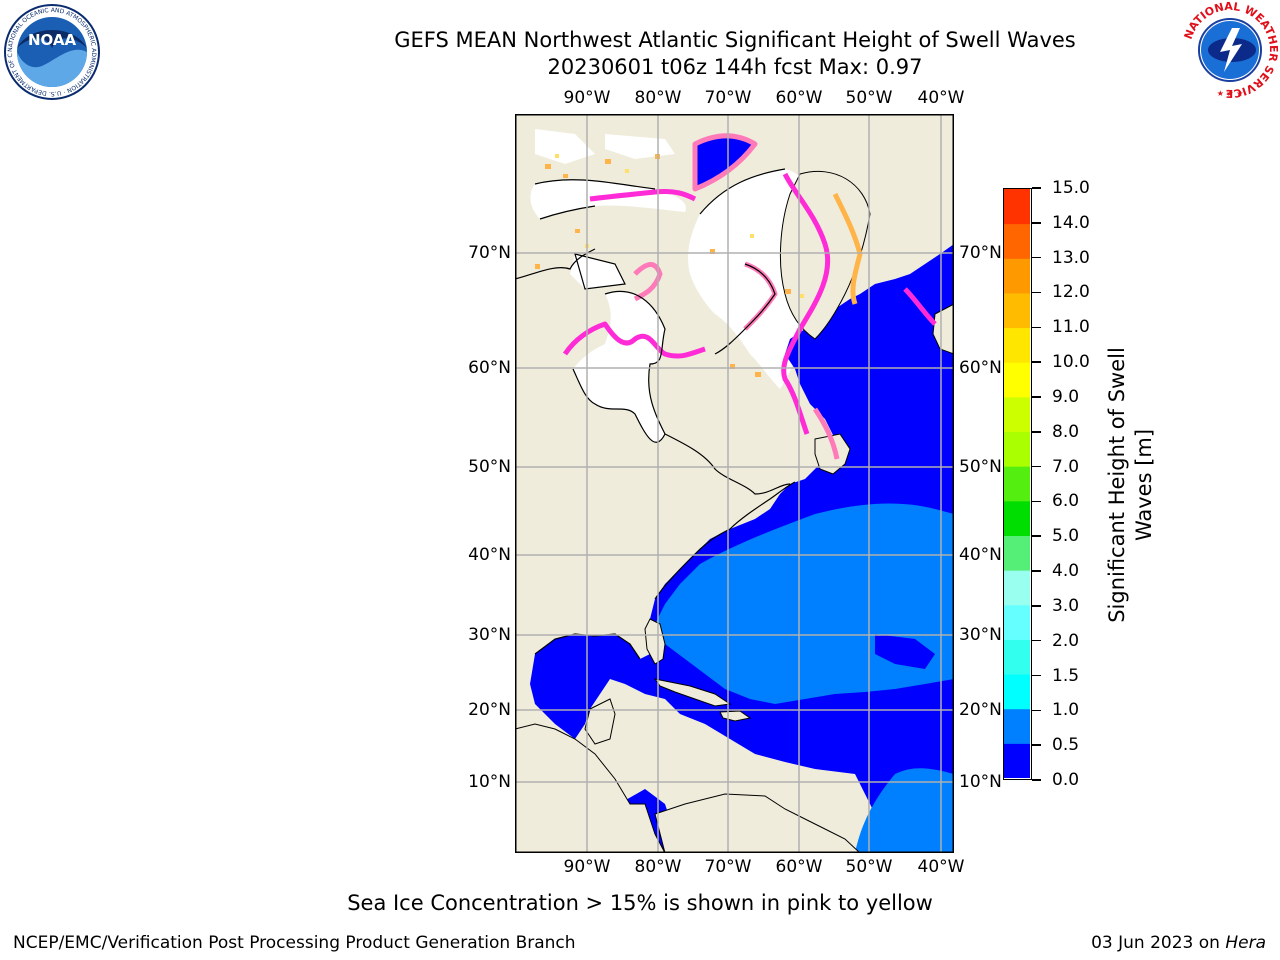 The height and width of the screenshot is (960, 1280). What do you see at coordinates (1071, 257) in the screenshot?
I see `colorbar-tick-label: 13.0` at bounding box center [1071, 257].